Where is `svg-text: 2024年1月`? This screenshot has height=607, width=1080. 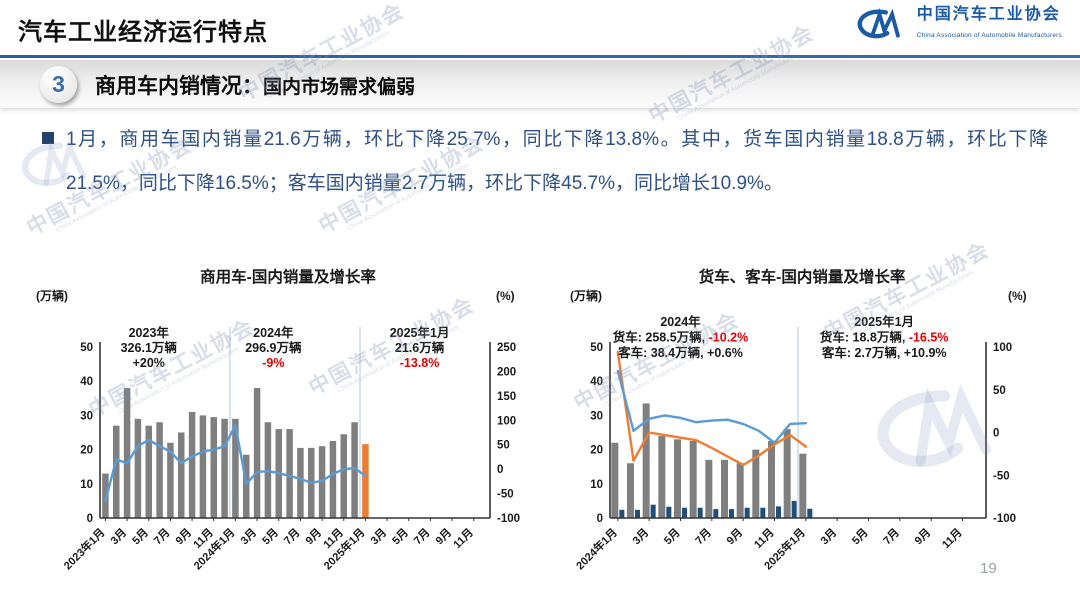 svg-text: 2024年1月 is located at coordinates (596, 548).